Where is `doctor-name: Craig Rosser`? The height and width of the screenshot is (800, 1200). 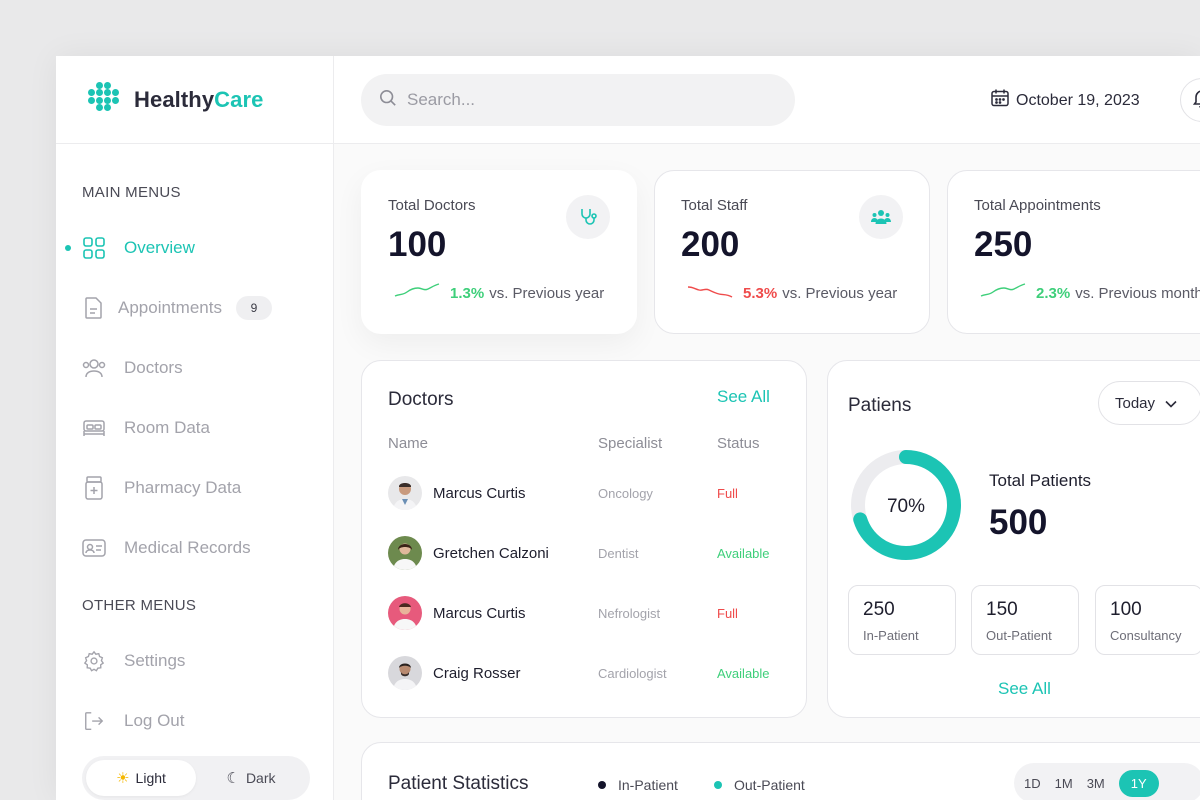
doctor-name: Craig Rosser is located at coordinates (477, 673).